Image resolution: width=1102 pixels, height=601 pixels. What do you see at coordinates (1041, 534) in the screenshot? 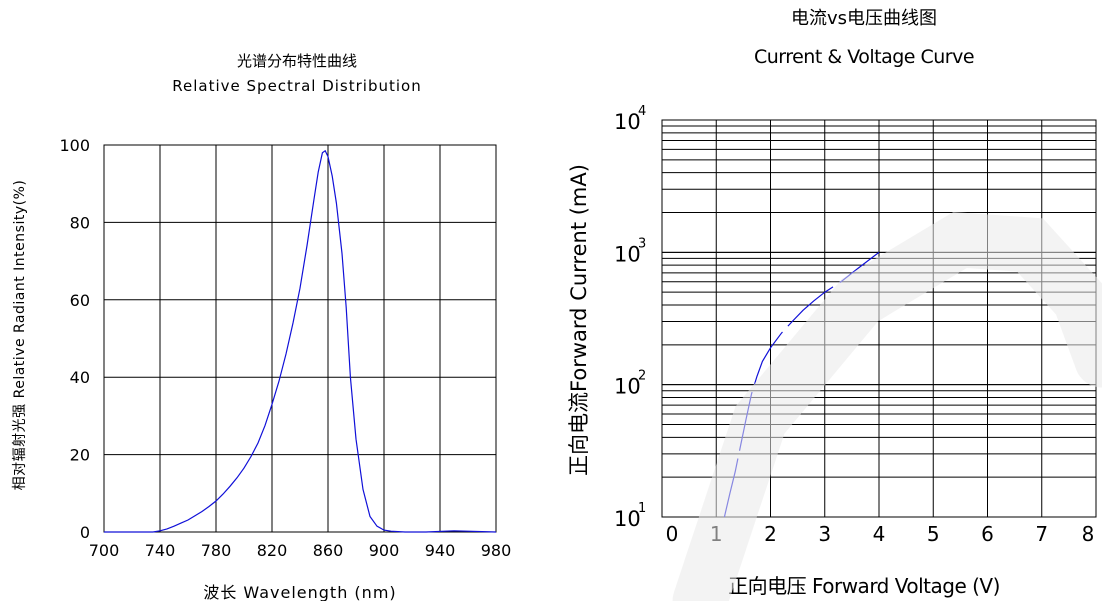
I see `iv-x-tick-label: 7` at bounding box center [1041, 534].